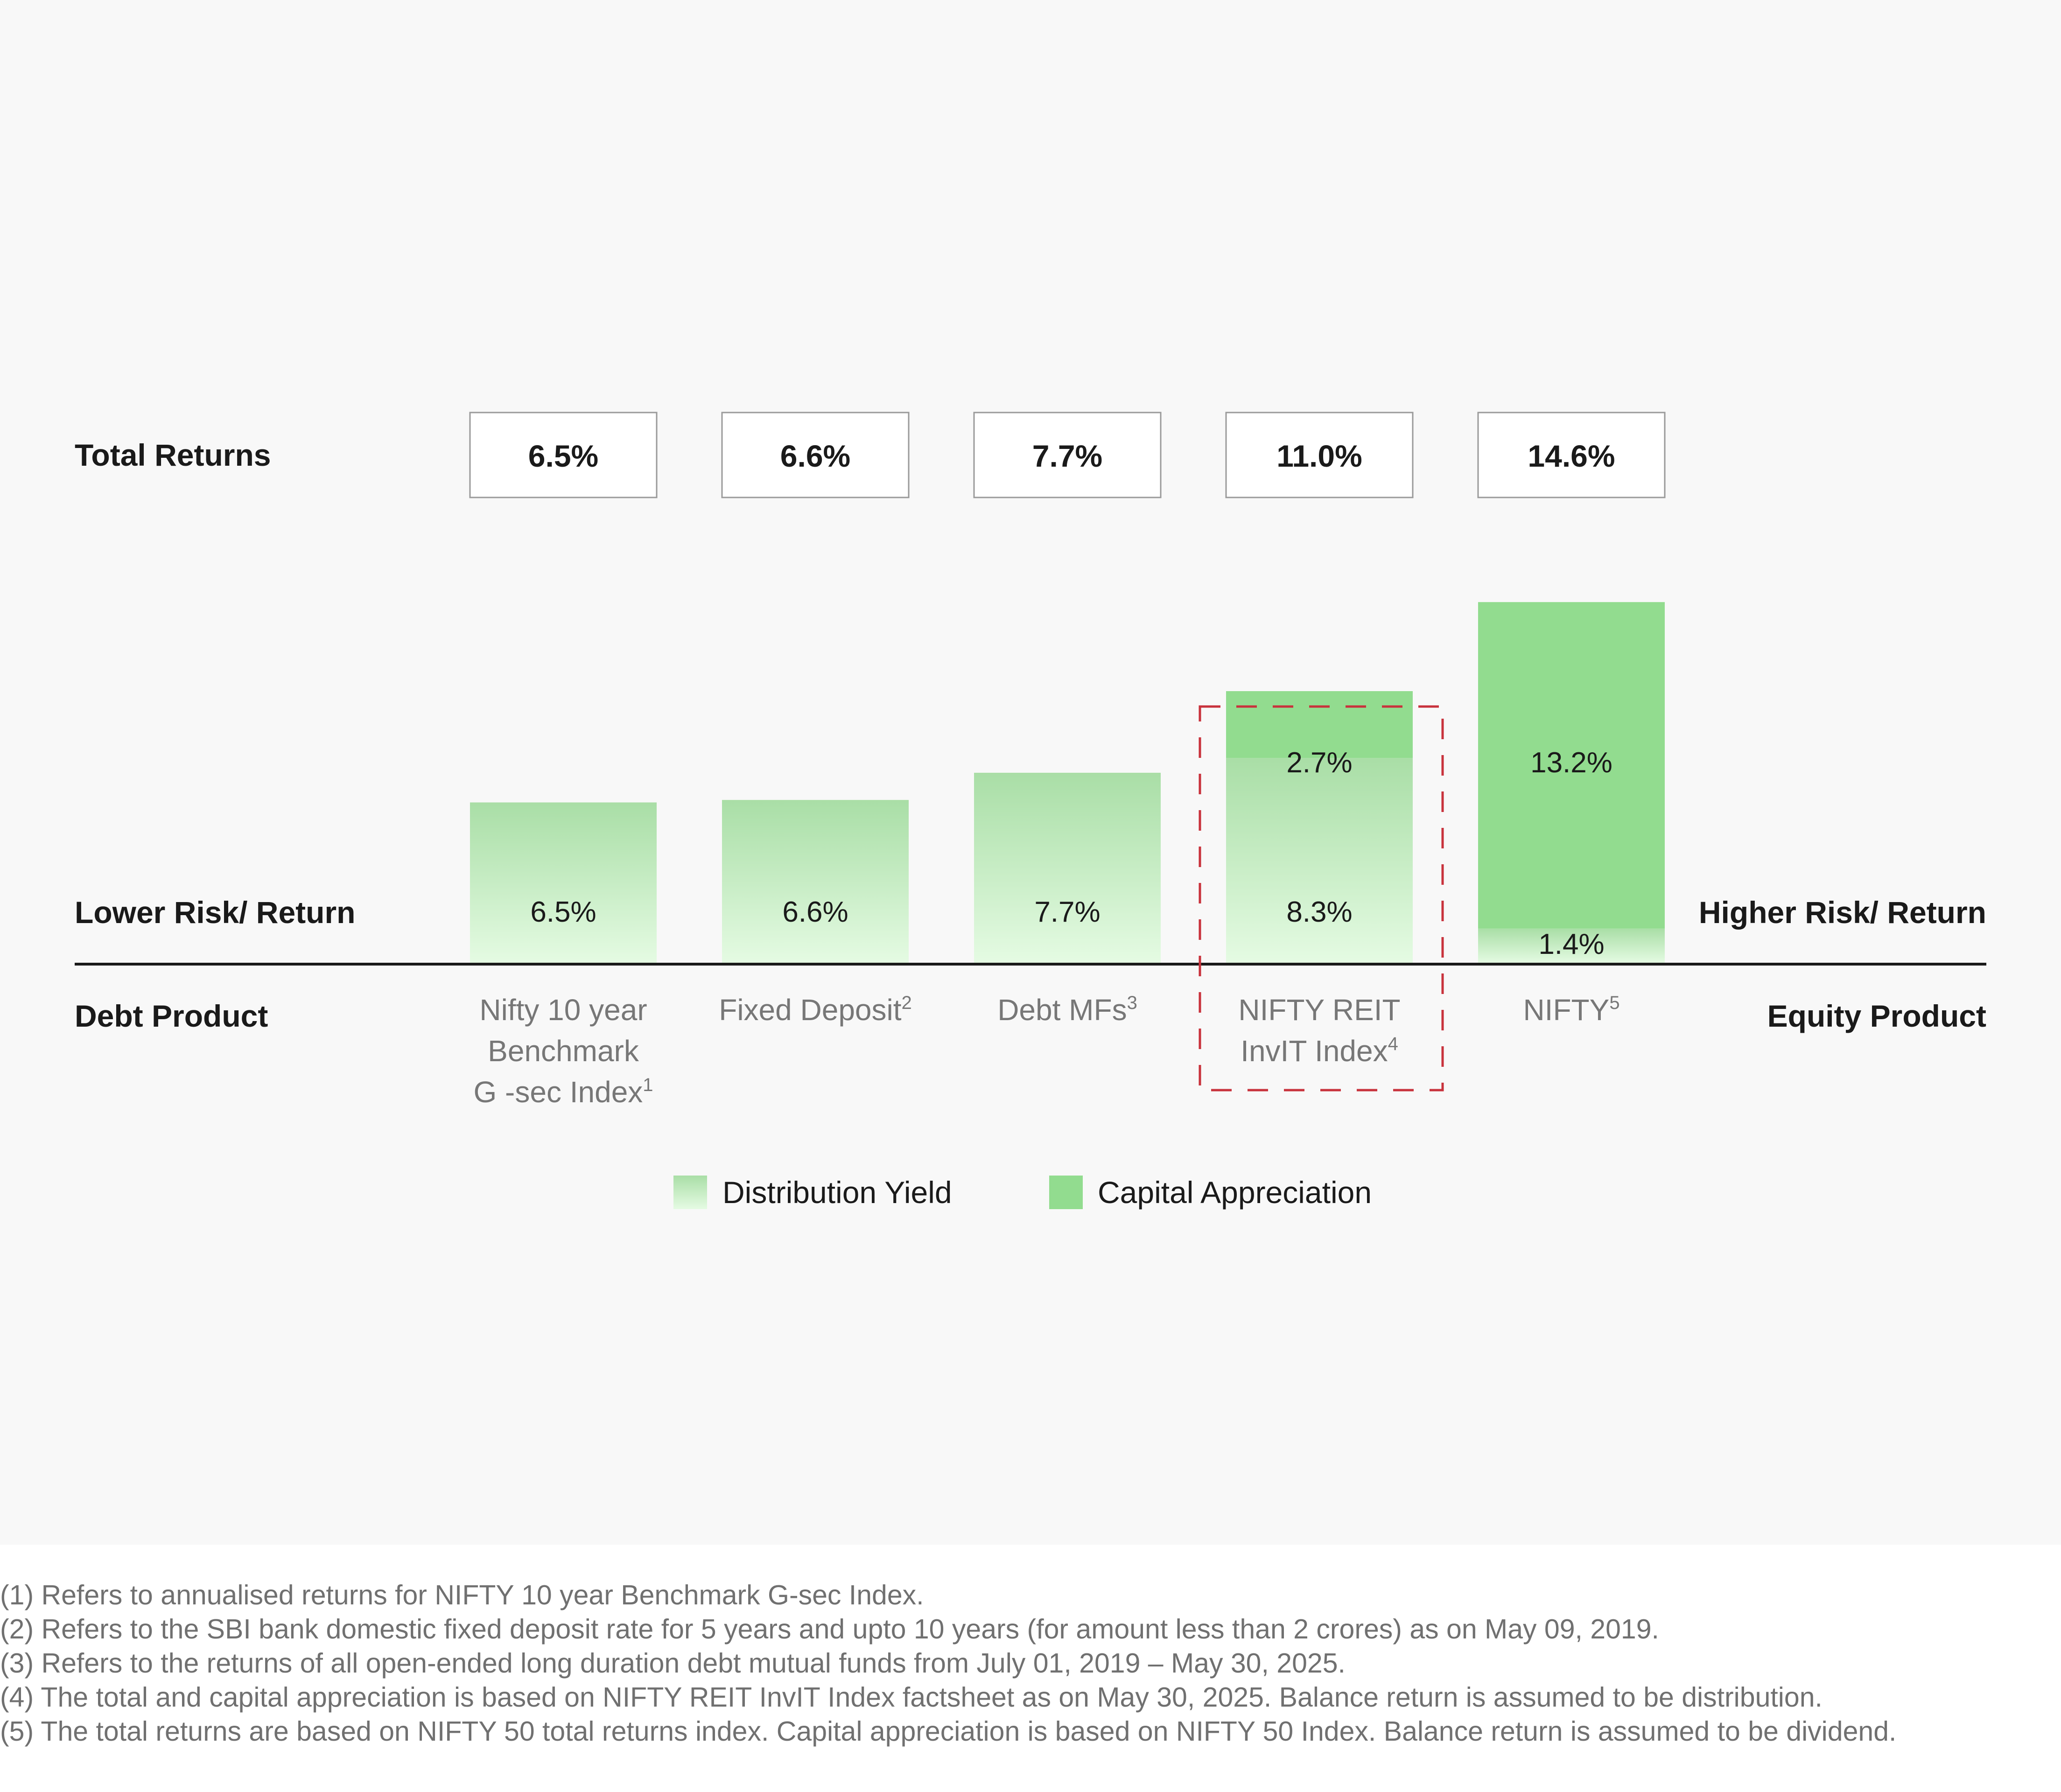 The height and width of the screenshot is (1792, 2061). Describe the element at coordinates (1319, 912) in the screenshot. I see `bar-label-distribution: 8.3%` at that location.